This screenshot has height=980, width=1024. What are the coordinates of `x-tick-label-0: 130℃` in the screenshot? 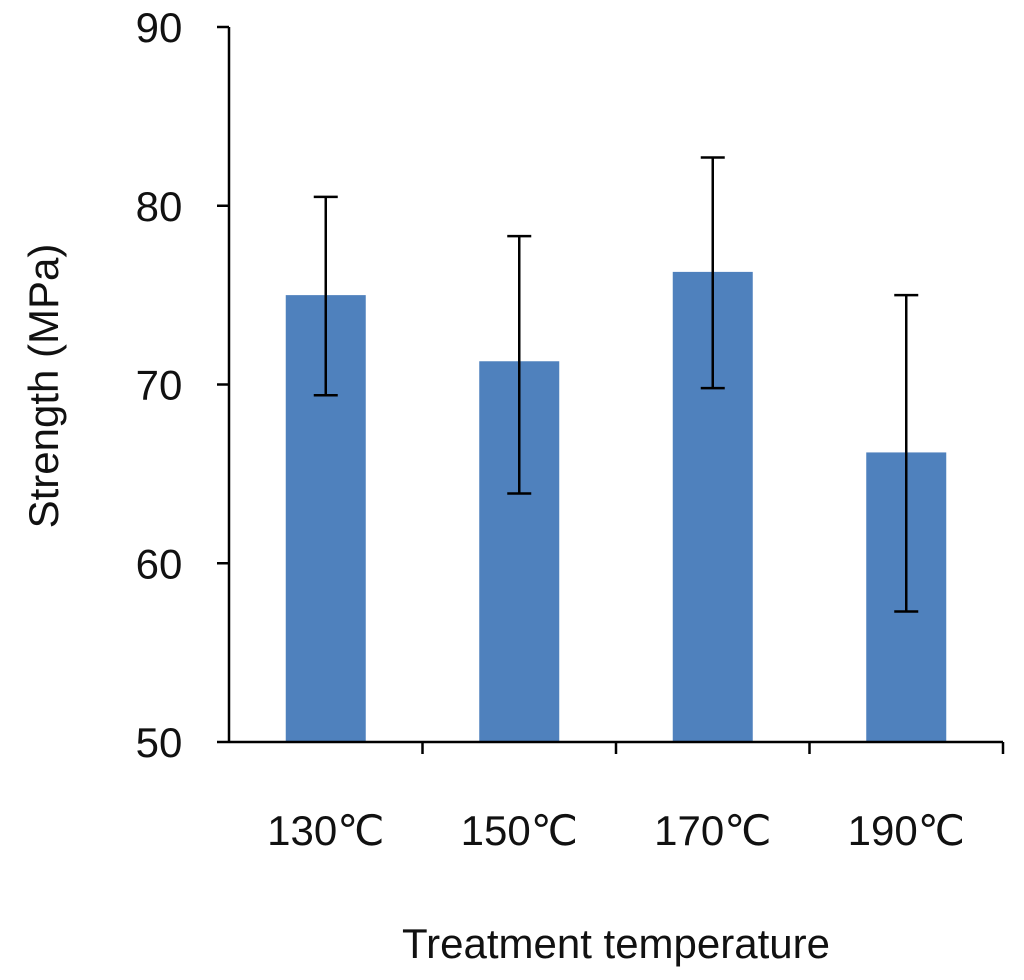 It's located at (325, 830).